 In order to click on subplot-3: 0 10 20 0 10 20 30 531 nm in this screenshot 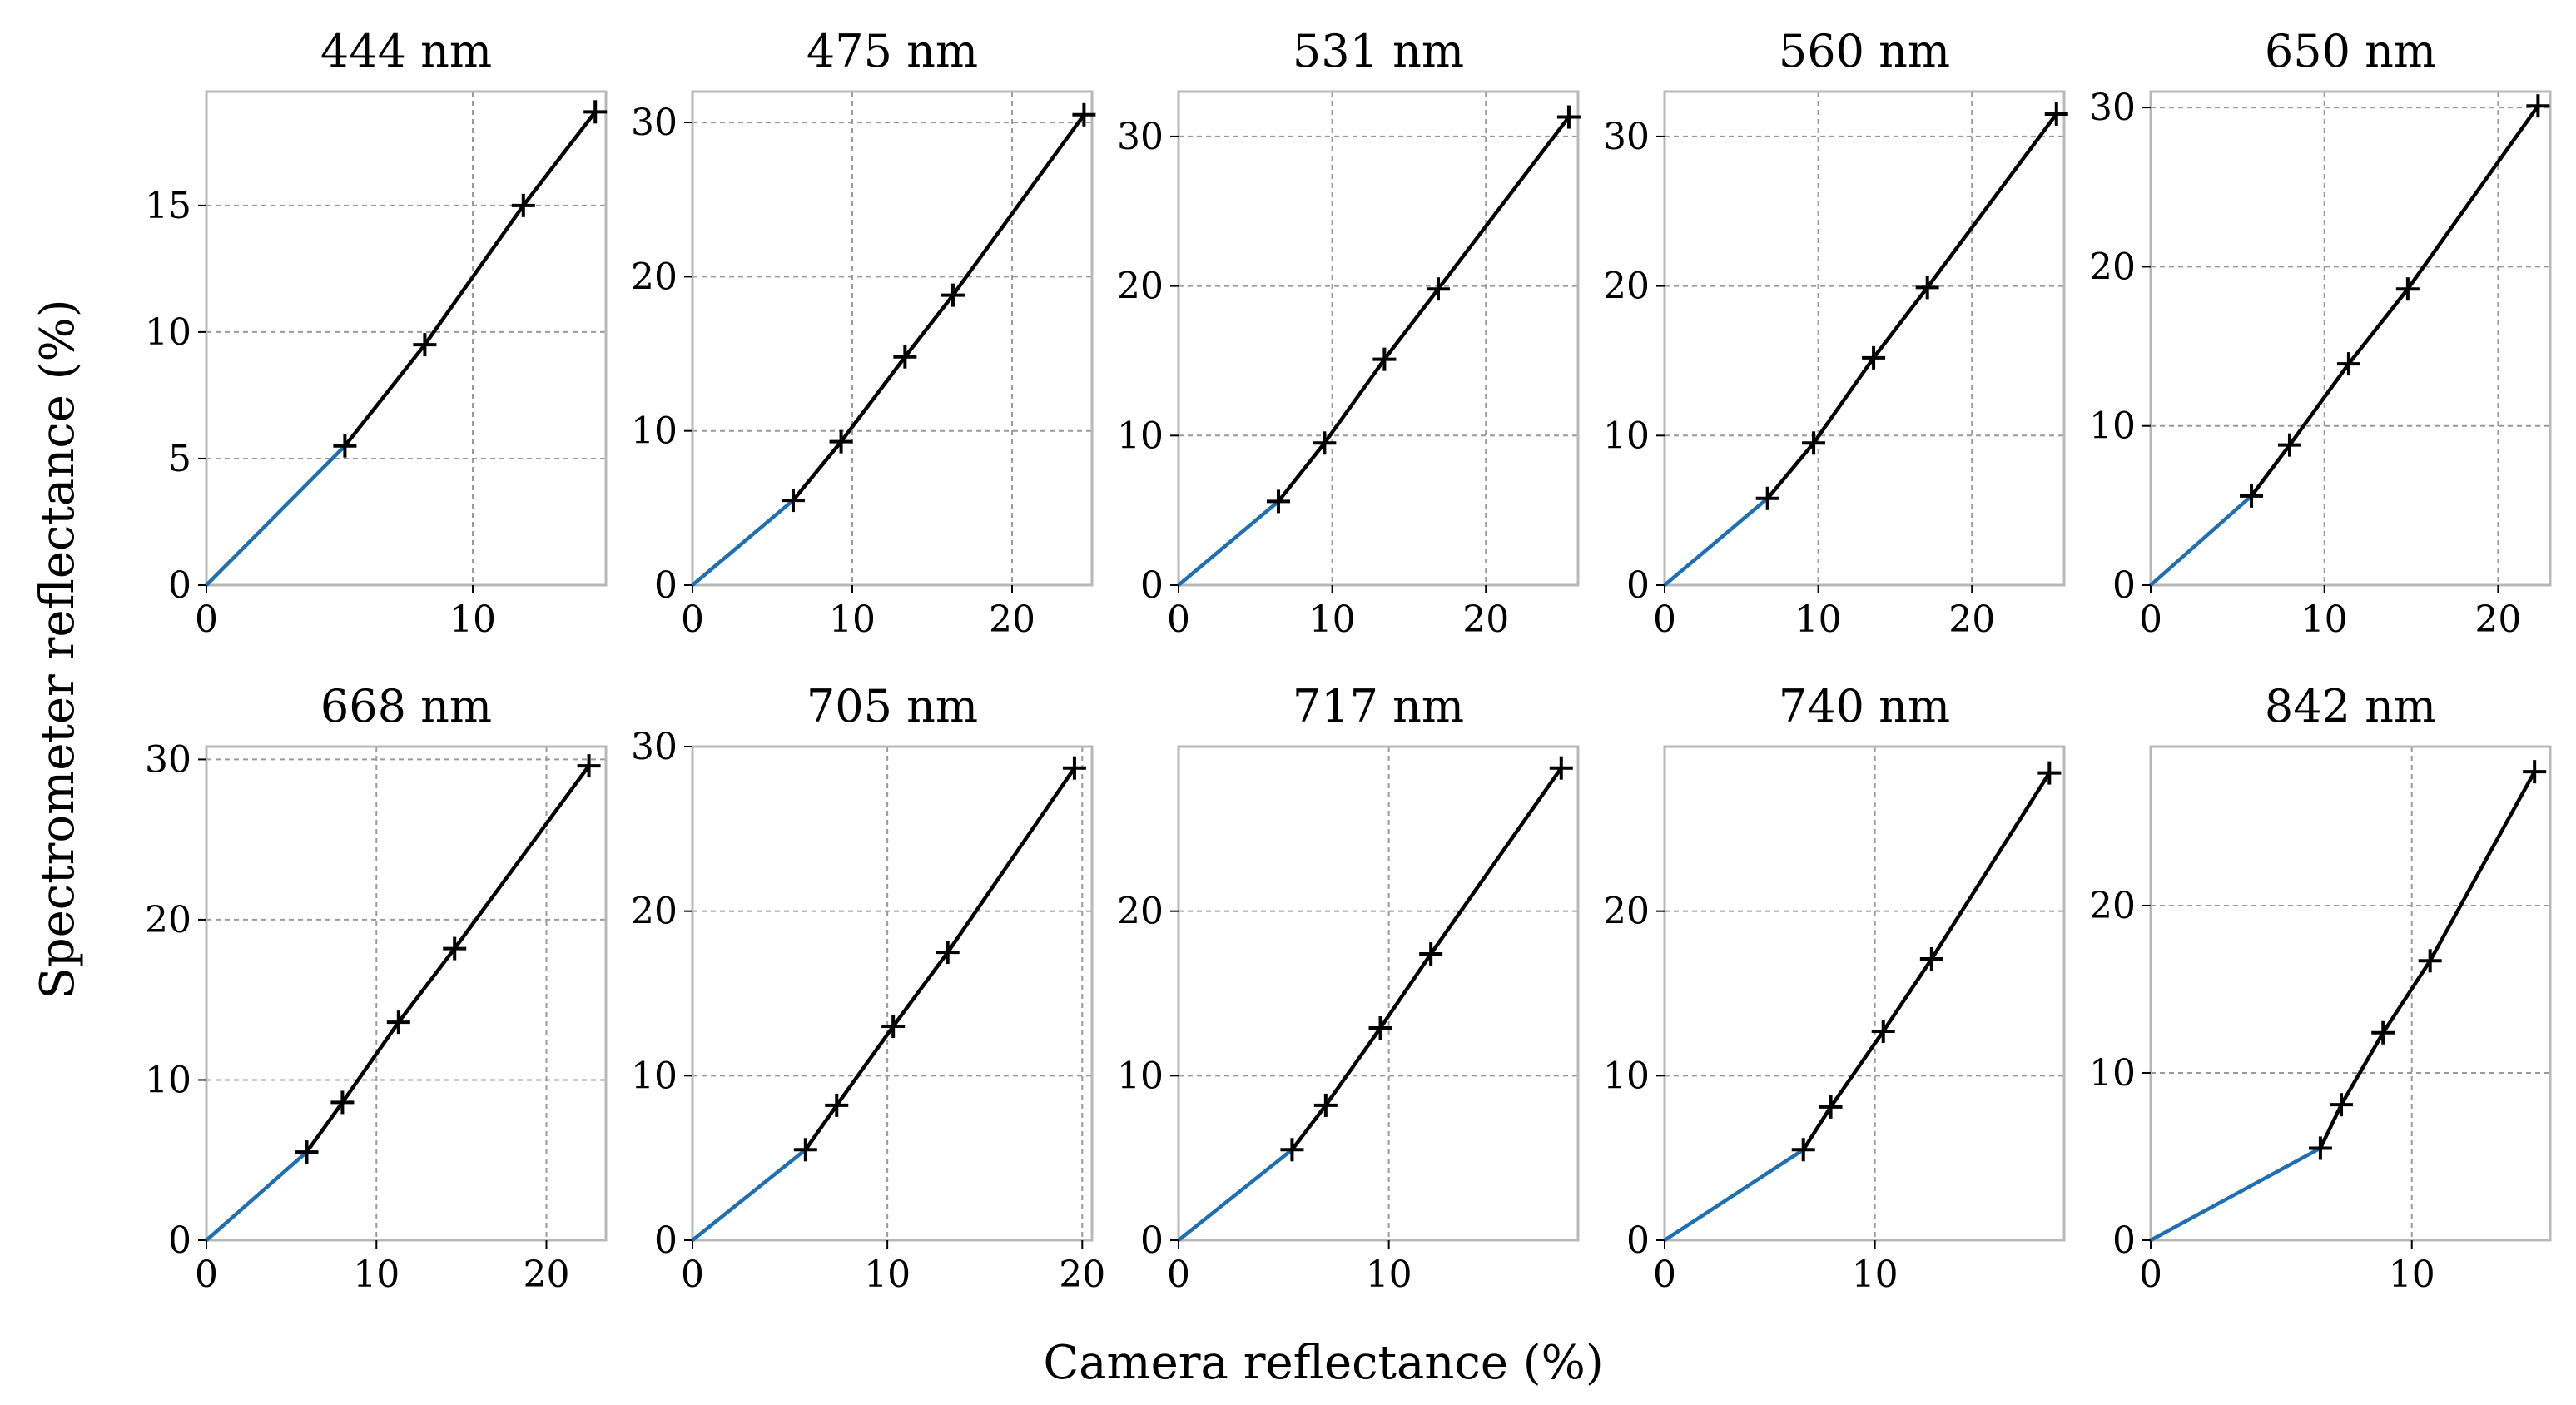, I will do `click(1349, 333)`.